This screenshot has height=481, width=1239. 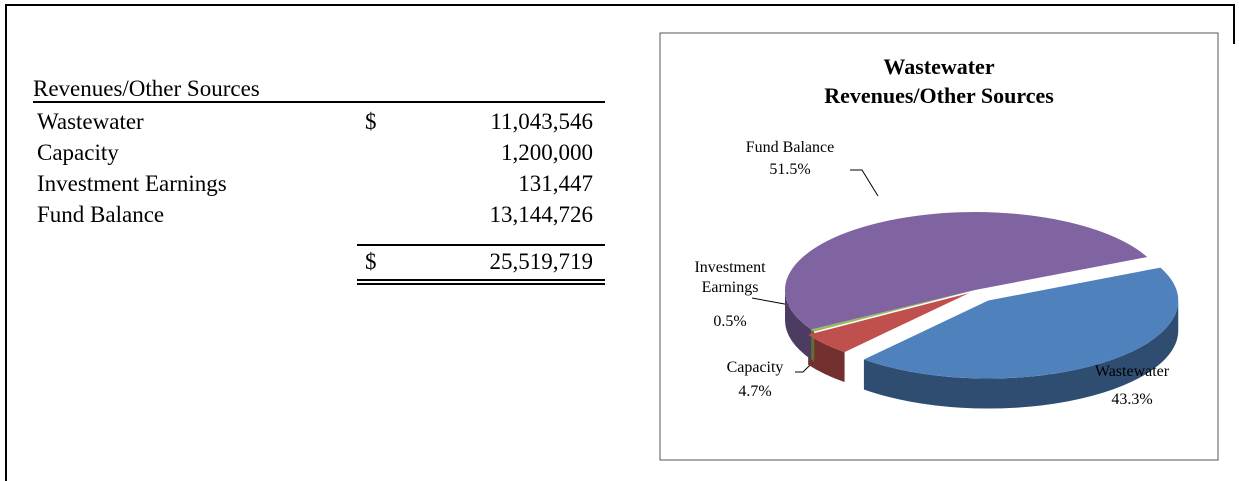 I want to click on row-amount: 131,447, so click(x=555, y=183).